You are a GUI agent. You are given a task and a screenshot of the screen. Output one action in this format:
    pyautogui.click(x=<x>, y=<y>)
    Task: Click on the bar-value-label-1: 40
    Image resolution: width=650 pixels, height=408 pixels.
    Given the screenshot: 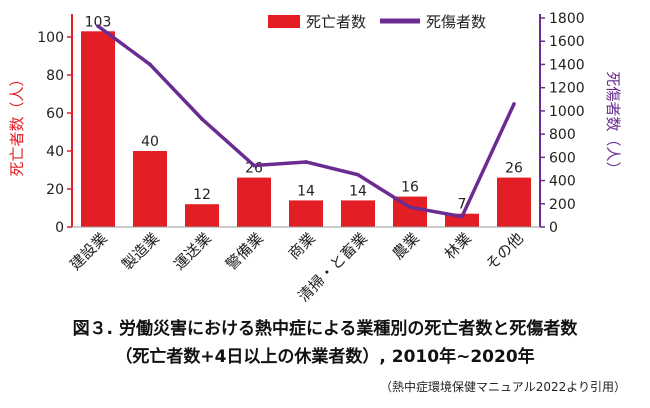 What is the action you would take?
    pyautogui.click(x=150, y=142)
    